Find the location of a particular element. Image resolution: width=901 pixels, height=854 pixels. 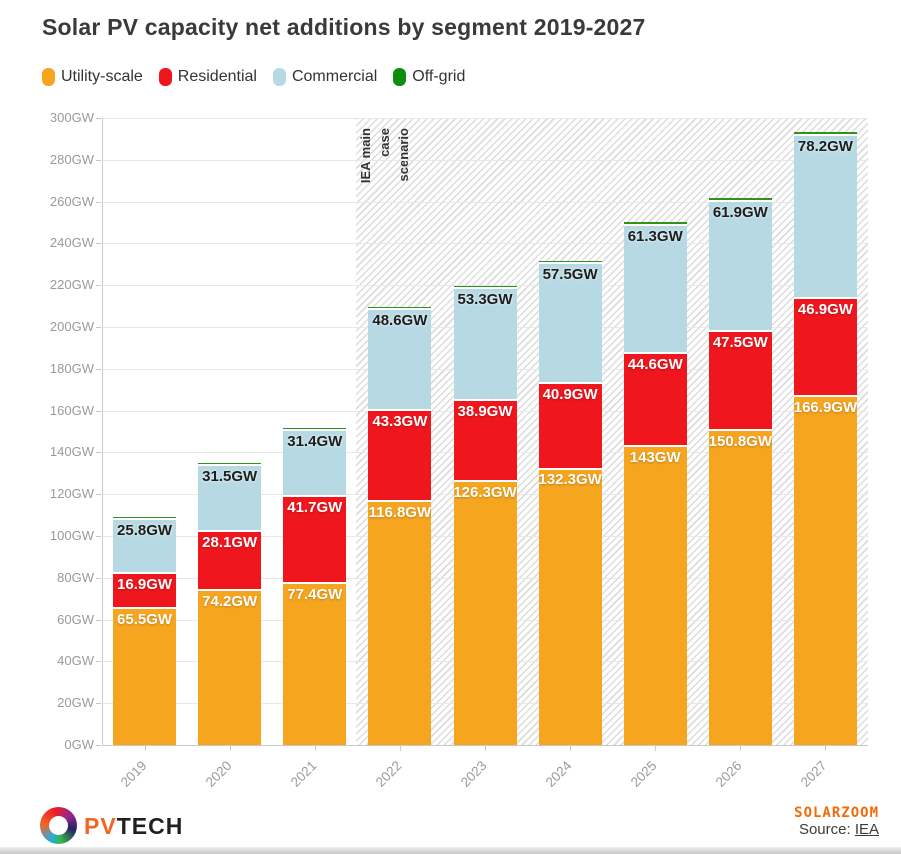

y-axis-label: 100GW is located at coordinates (71, 535).